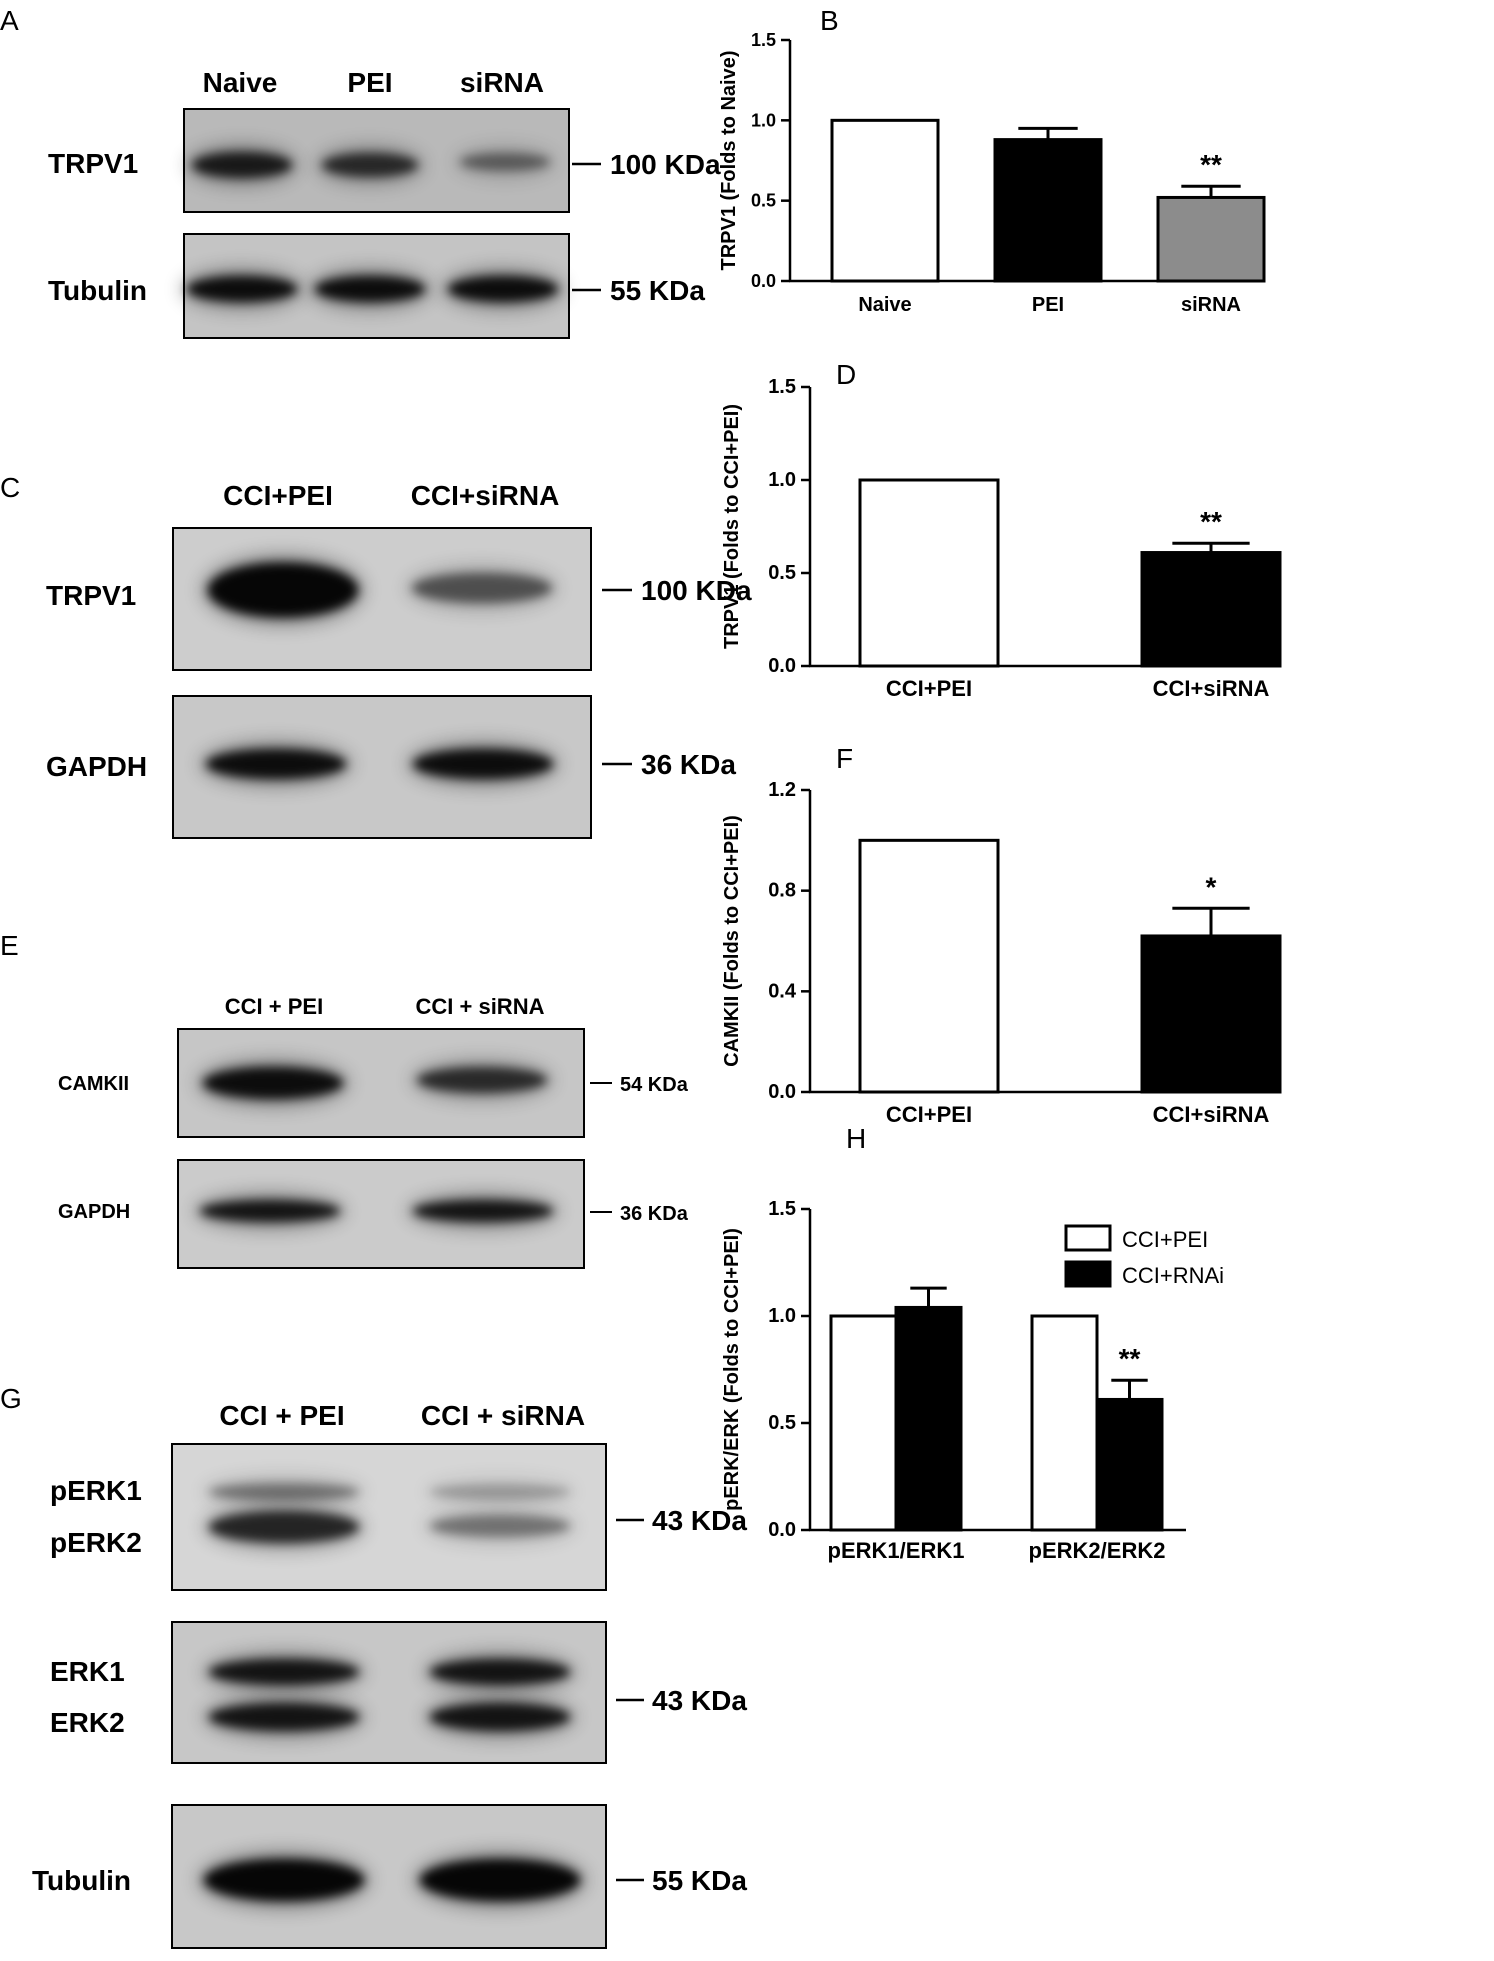  I want to click on panel-letter-c: C, so click(10, 487).